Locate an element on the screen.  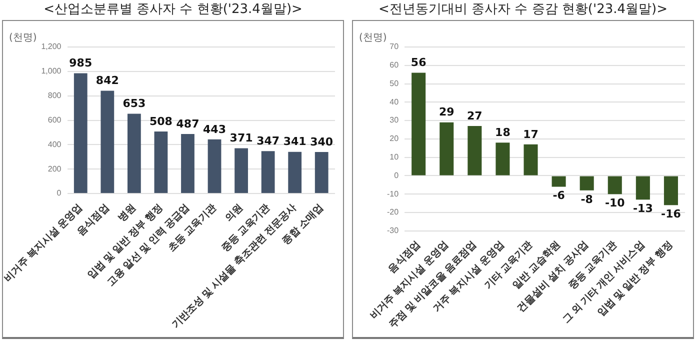
data-label: 508 is located at coordinates (160, 121).